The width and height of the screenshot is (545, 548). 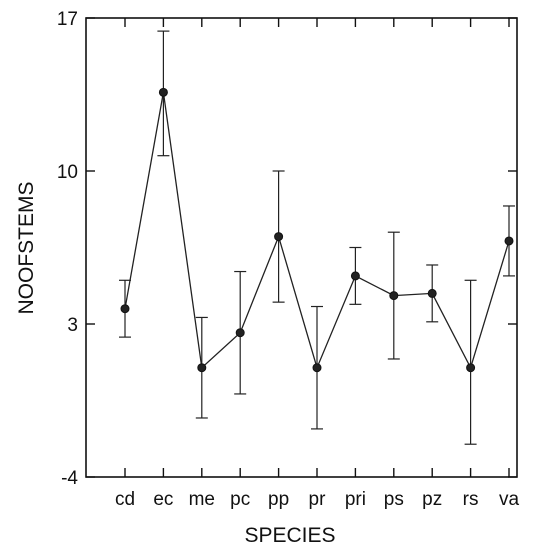 What do you see at coordinates (202, 499) in the screenshot?
I see `x-tick-label: me` at bounding box center [202, 499].